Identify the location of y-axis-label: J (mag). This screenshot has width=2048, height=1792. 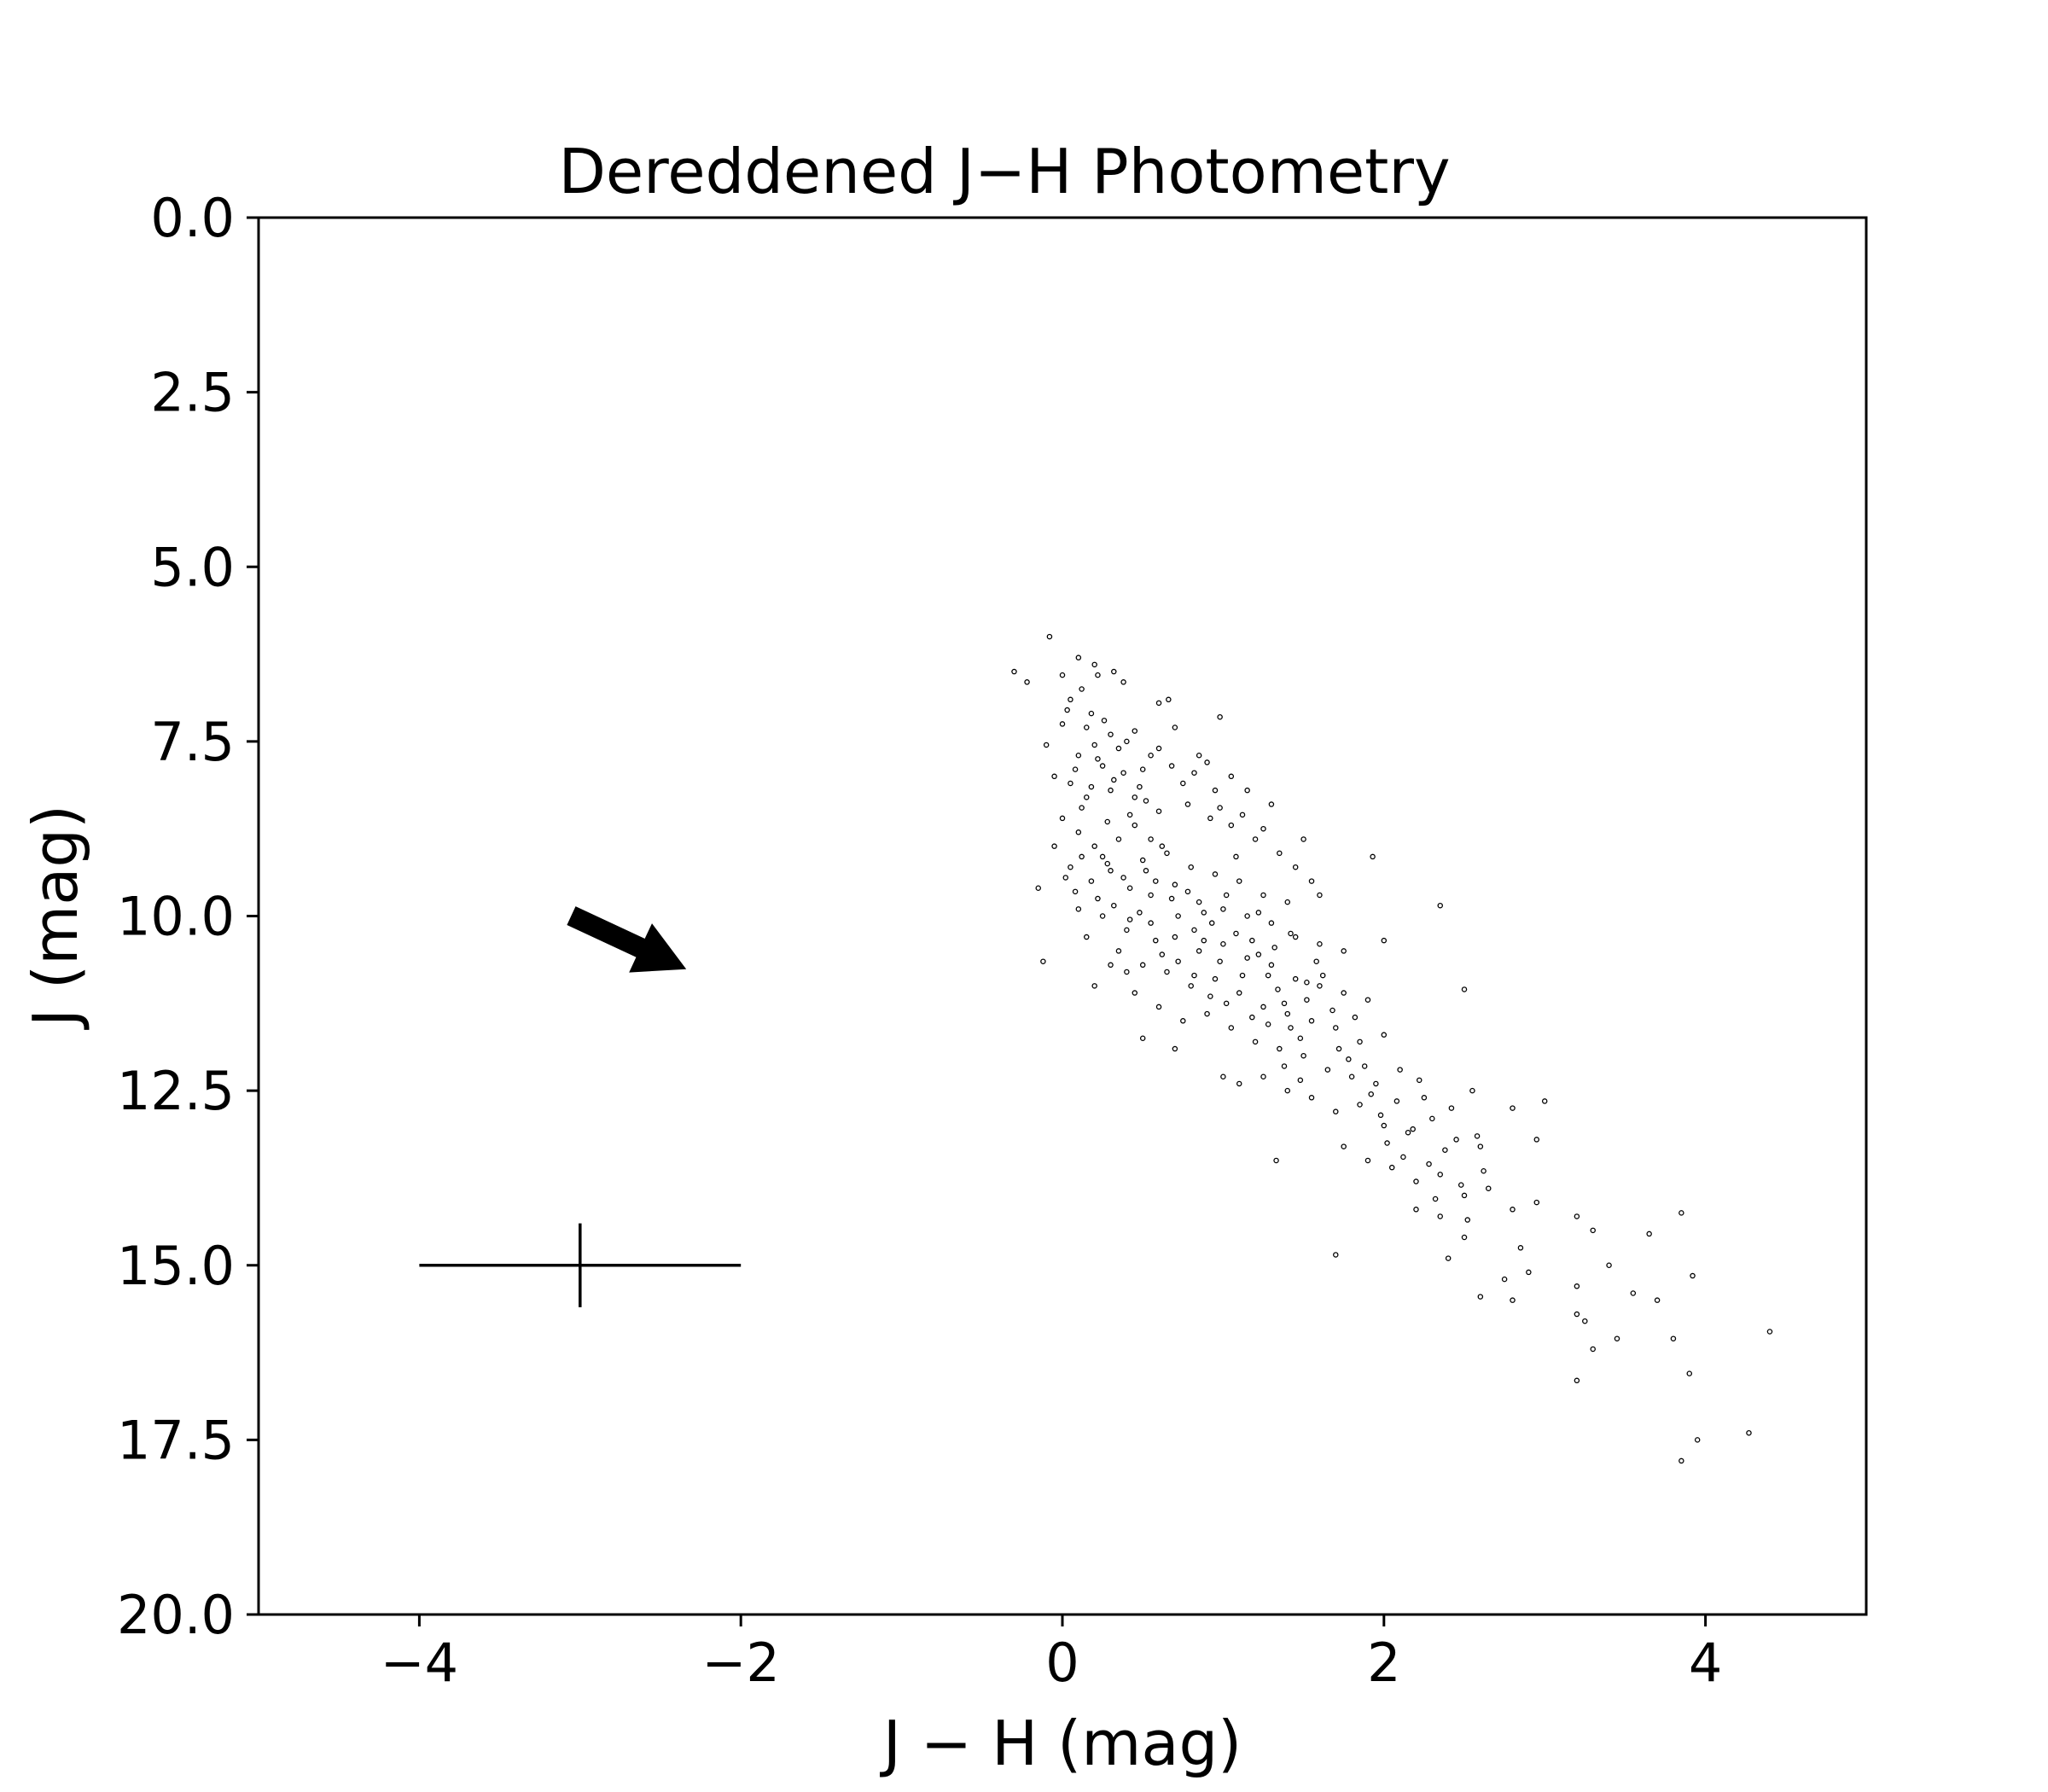
(56, 918).